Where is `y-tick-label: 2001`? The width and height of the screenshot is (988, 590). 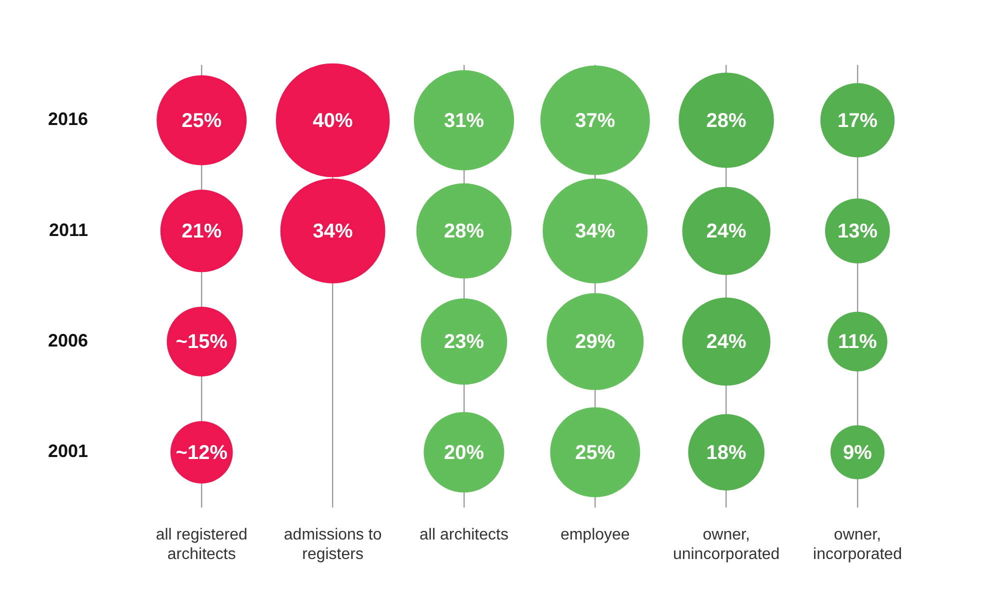 y-tick-label: 2001 is located at coordinates (68, 451).